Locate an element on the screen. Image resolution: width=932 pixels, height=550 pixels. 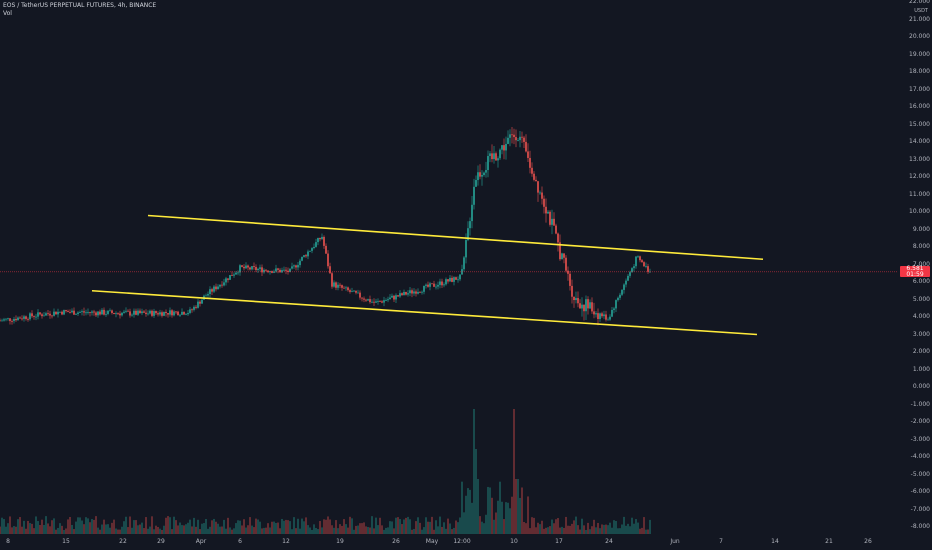
price-tick: 9.000 is located at coordinates (921, 229).